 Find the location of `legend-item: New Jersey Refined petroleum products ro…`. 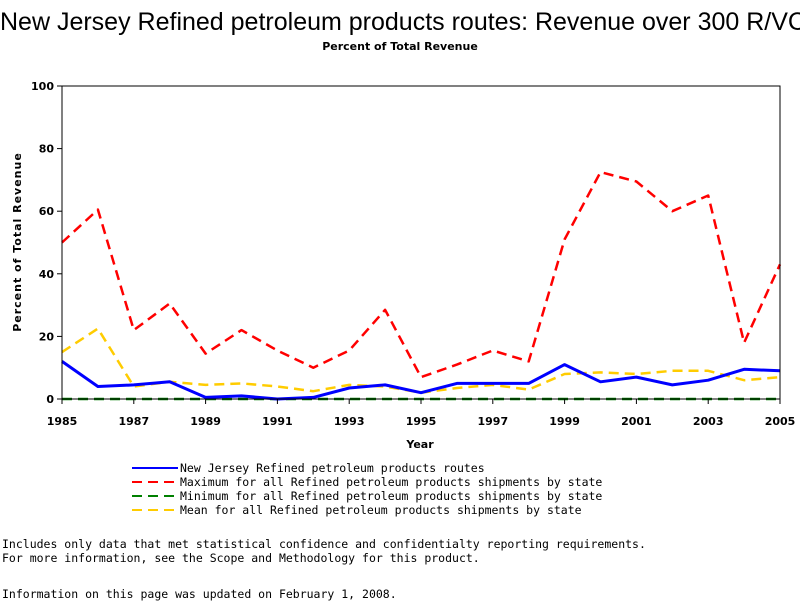

legend-item: New Jersey Refined petroleum products ro… is located at coordinates (367, 468).